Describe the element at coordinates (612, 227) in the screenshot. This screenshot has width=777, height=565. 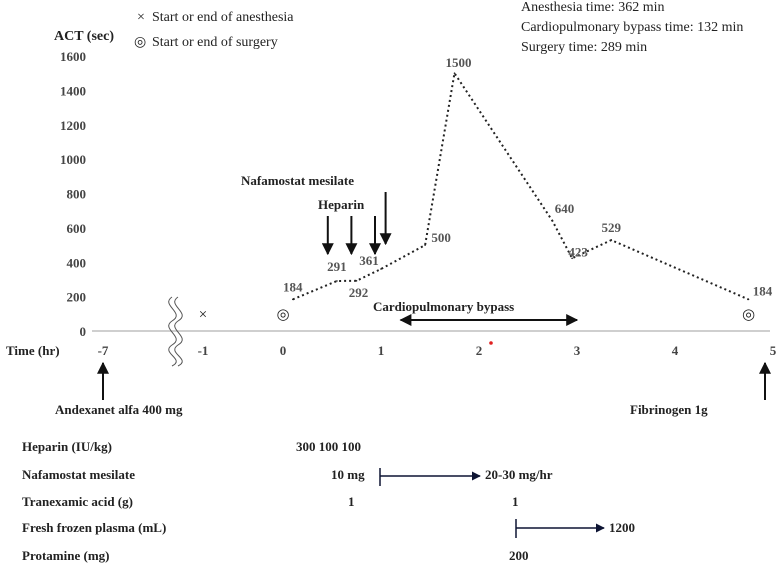
I see `act-data-label: 529` at that location.